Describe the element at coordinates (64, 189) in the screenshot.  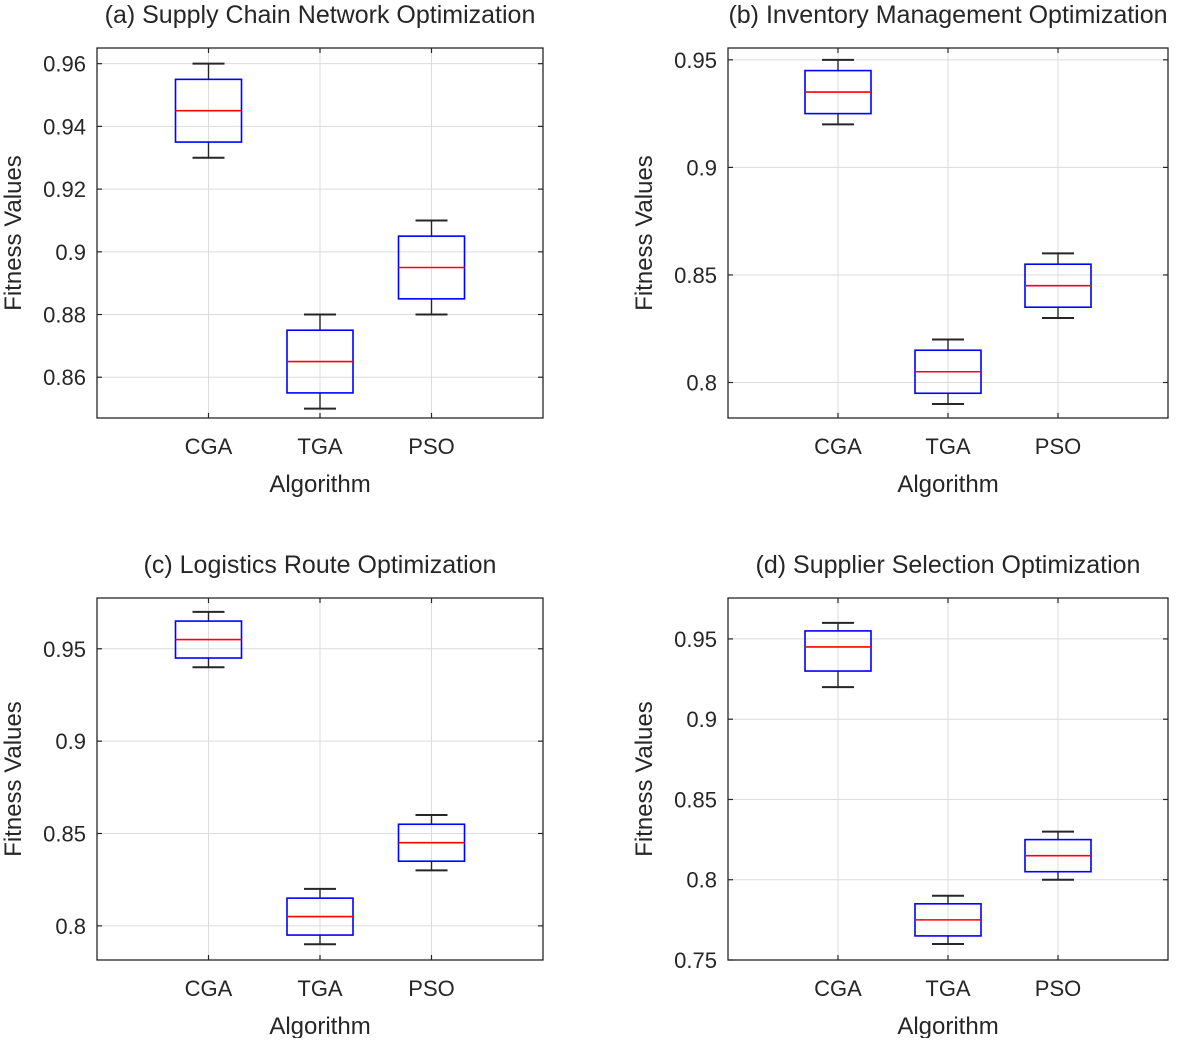
I see `y-tick-label: 0.92` at that location.